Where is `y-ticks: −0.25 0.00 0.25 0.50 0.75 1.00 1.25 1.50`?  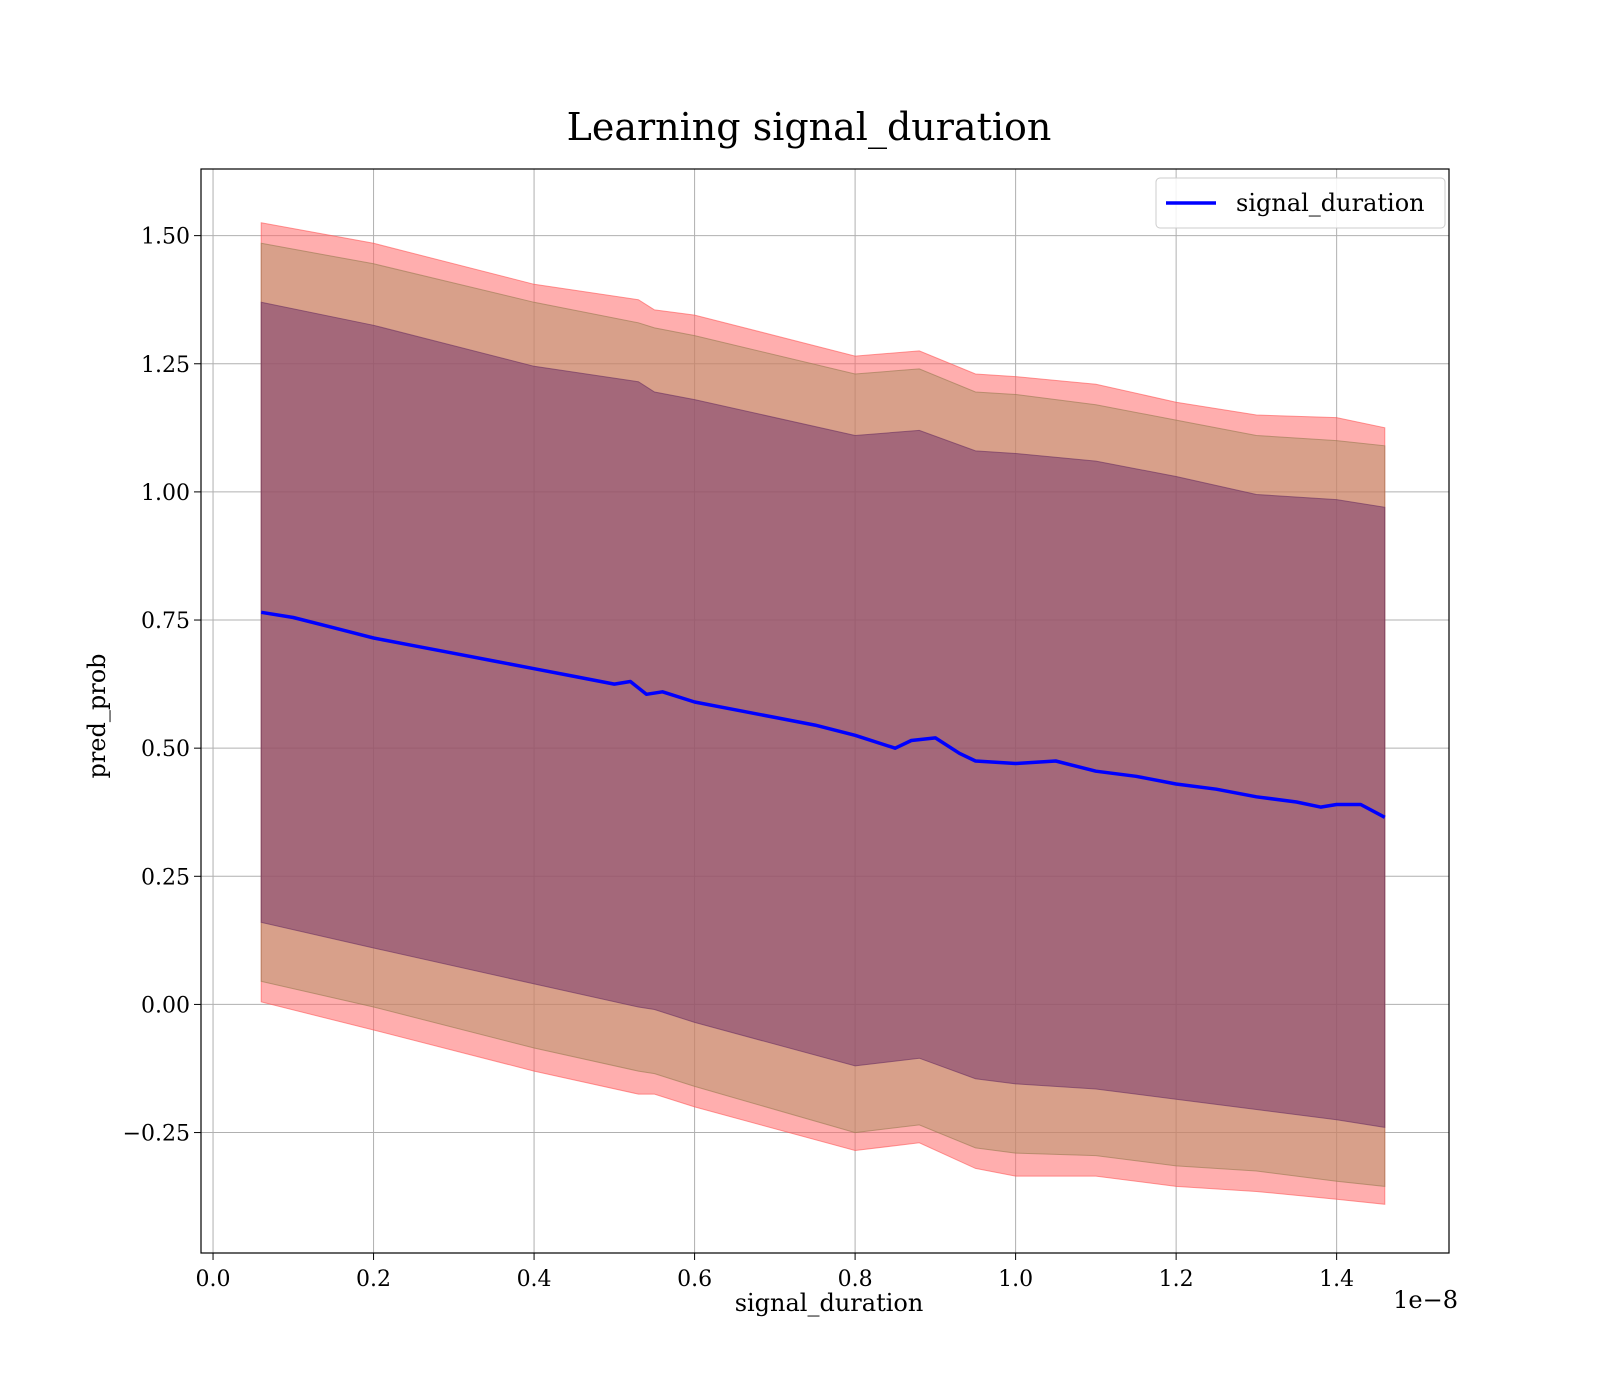
y-ticks: −0.25 0.00 0.25 0.50 0.75 1.00 1.25 1.50 is located at coordinates (162, 686).